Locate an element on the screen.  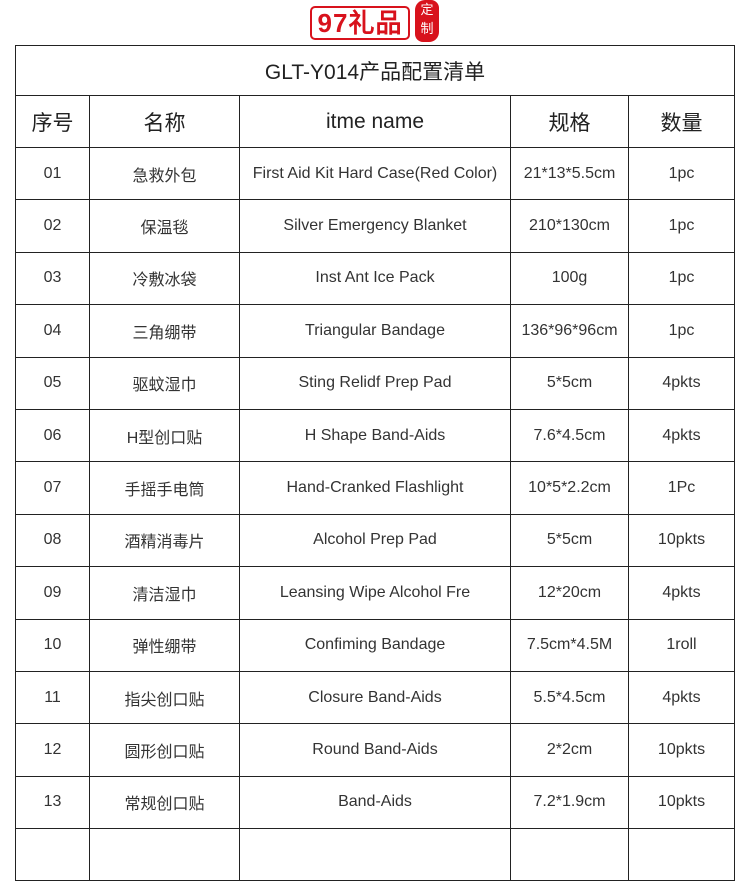
table-row: 10 弹性绷带 Confiming Bandage 7.5cm*4.5M 1roll is located at coordinates (375, 645).